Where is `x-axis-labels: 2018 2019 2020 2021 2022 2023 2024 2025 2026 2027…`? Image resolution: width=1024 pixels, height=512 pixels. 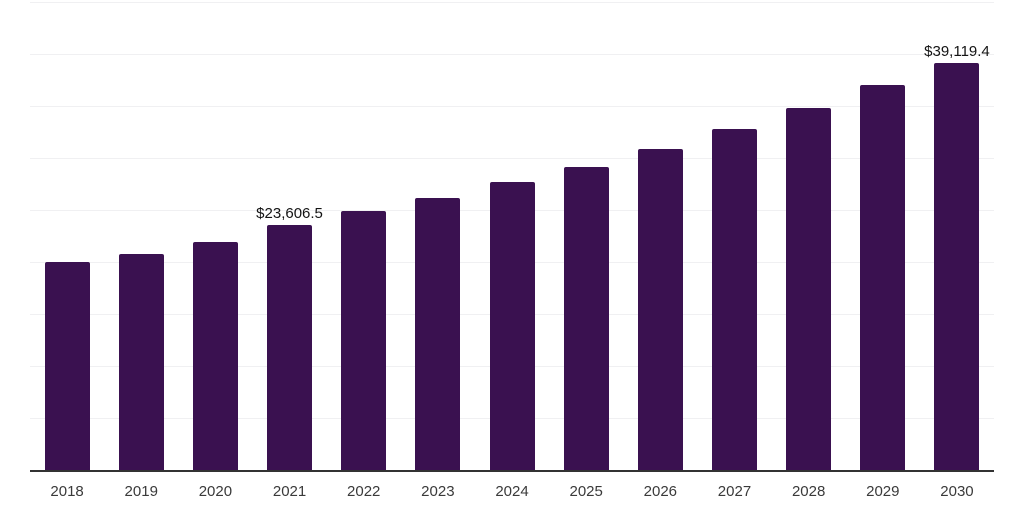
x-axis-labels: 2018 2019 2020 2021 2022 2023 2024 2025 2026 2027… is located at coordinates (512, 491).